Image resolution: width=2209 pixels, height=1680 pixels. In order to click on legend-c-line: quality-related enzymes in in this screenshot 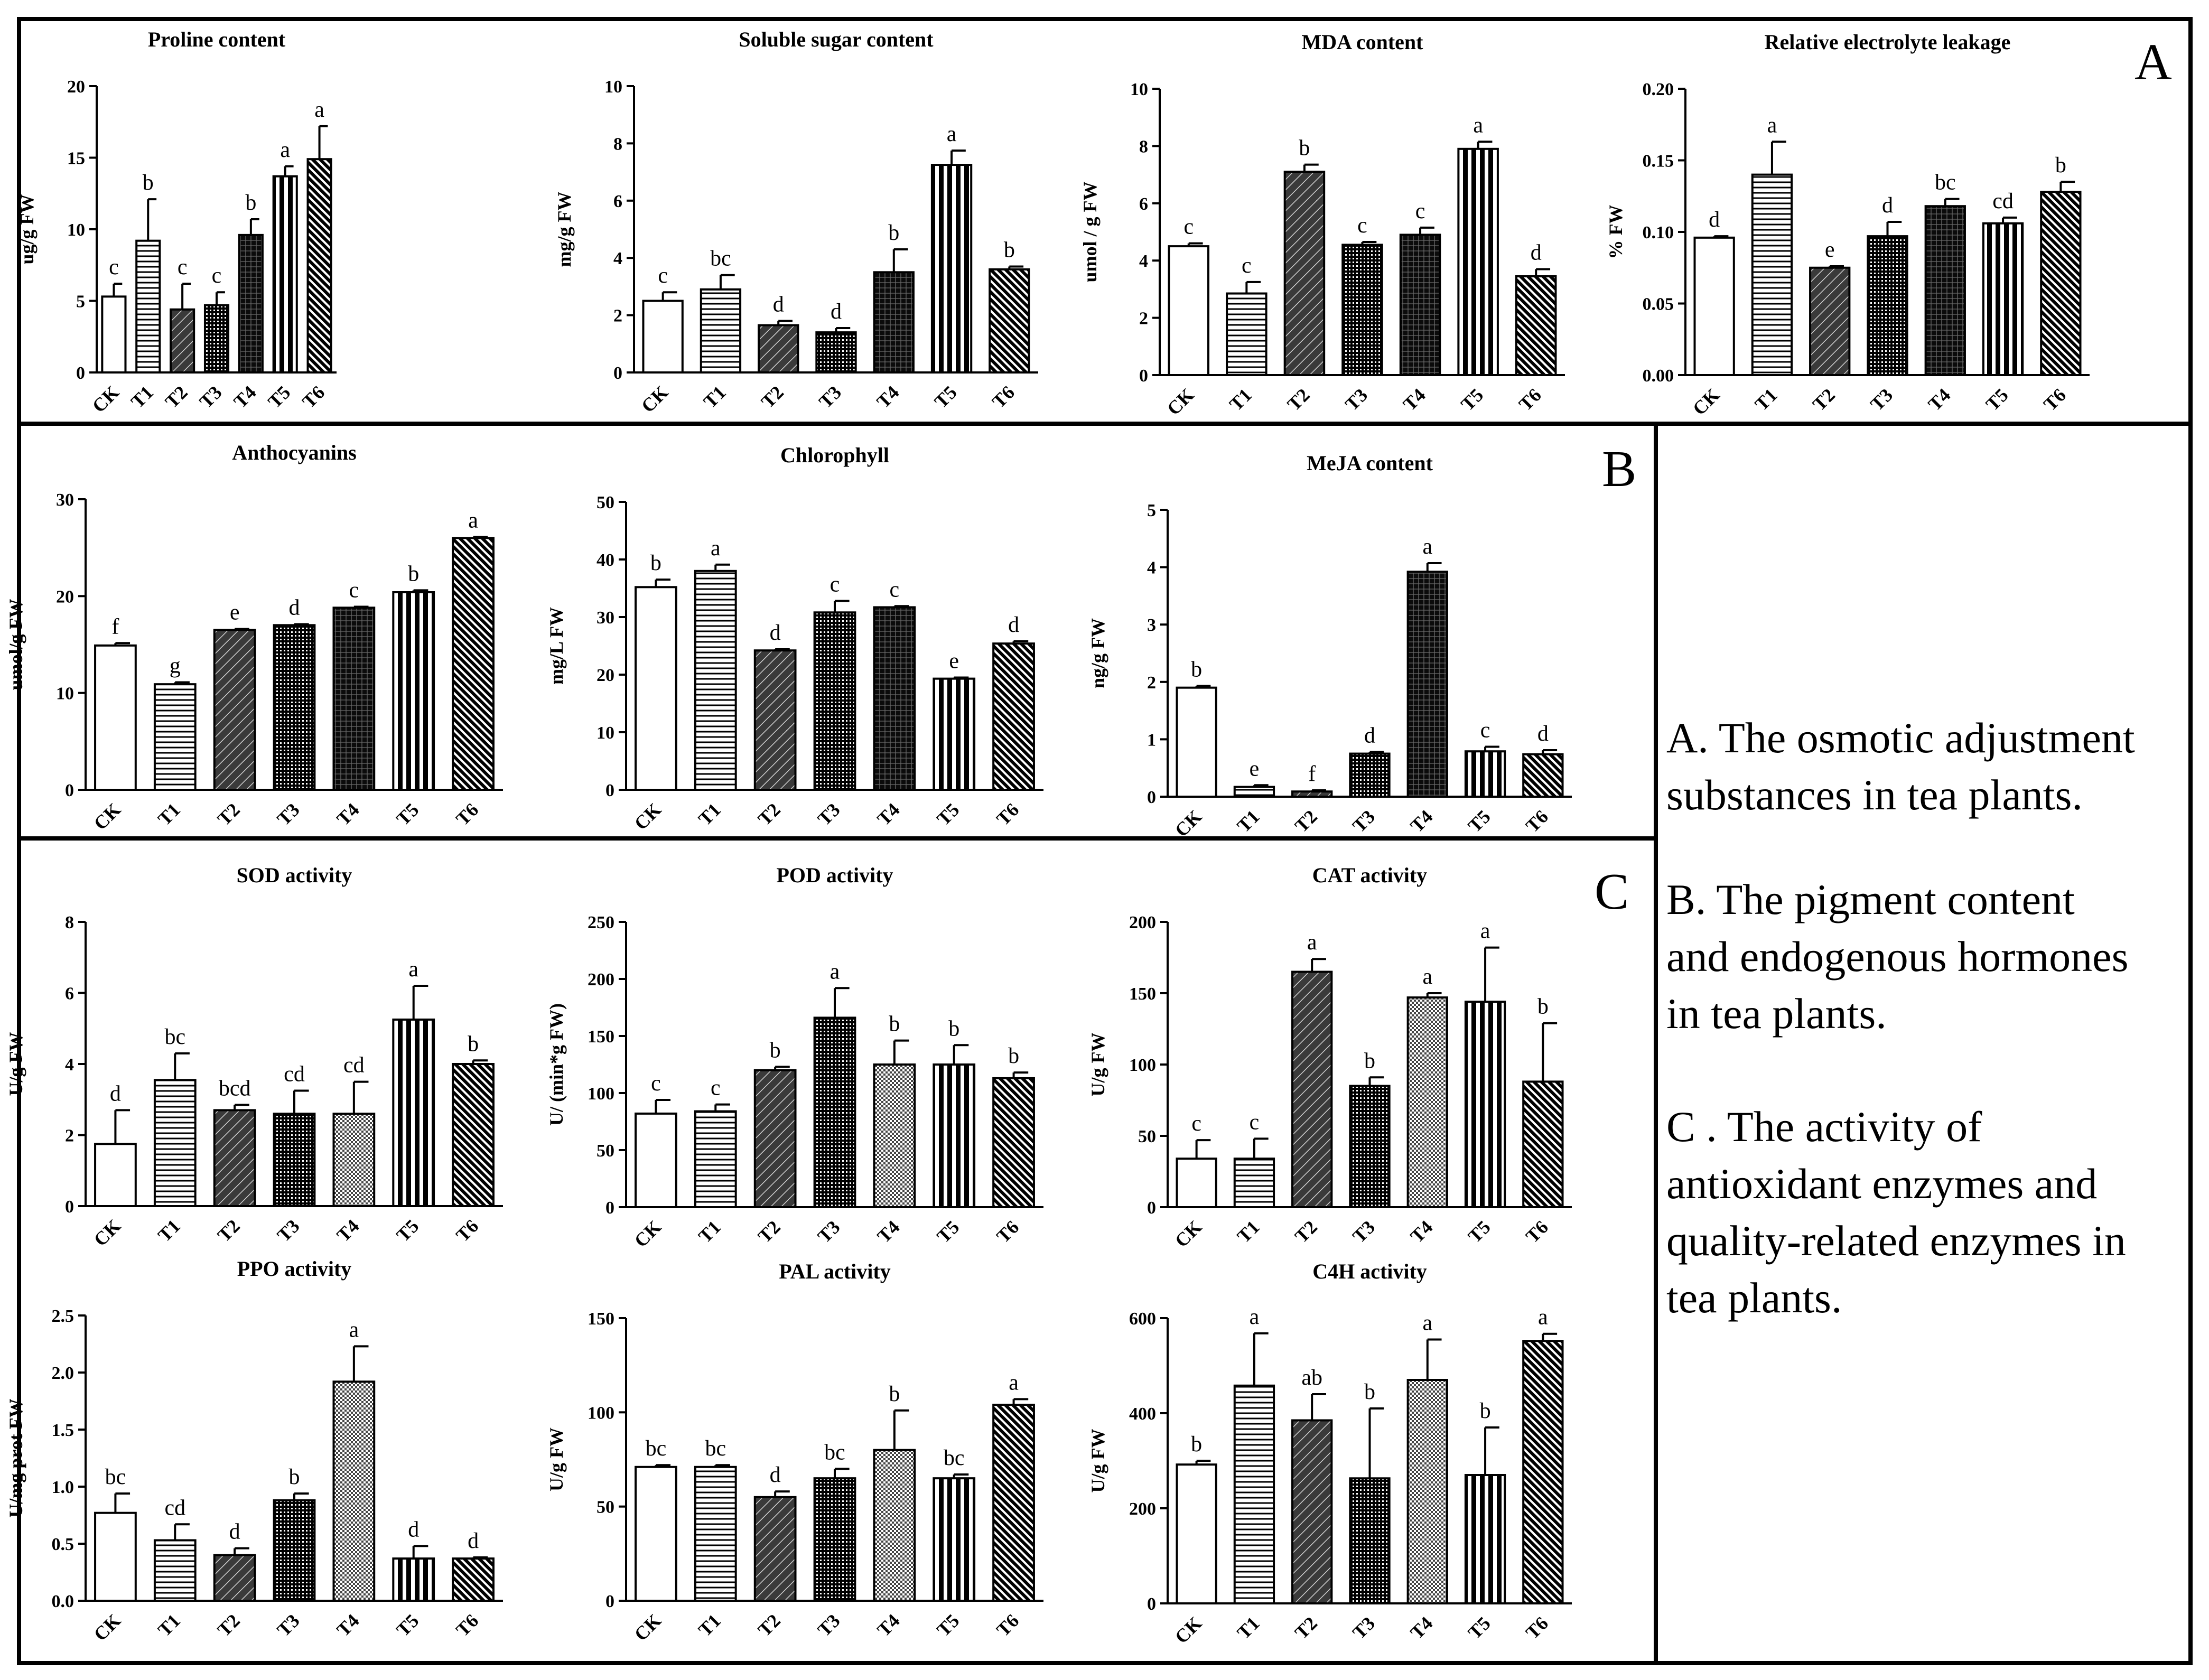, I will do `click(1896, 1241)`.